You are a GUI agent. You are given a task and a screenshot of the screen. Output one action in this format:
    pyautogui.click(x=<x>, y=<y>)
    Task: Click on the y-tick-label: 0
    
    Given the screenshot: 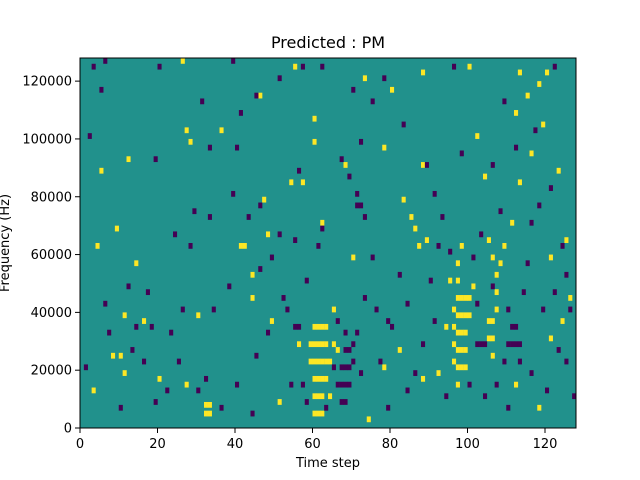 What is the action you would take?
    pyautogui.click(x=68, y=429)
    